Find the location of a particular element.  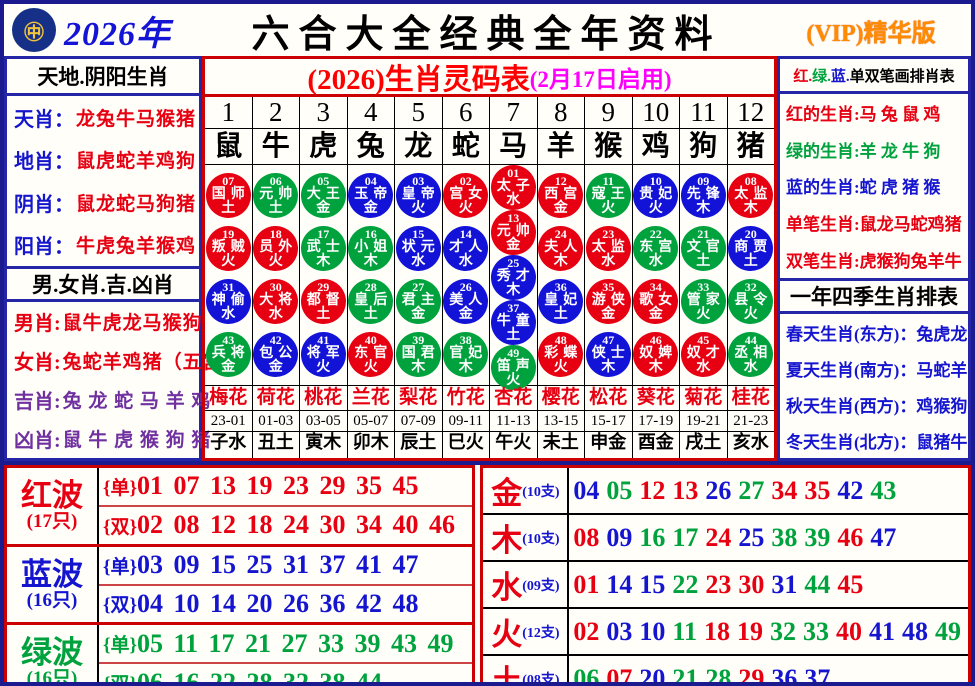

circle-role: 寇王 is located at coordinates (608, 194).